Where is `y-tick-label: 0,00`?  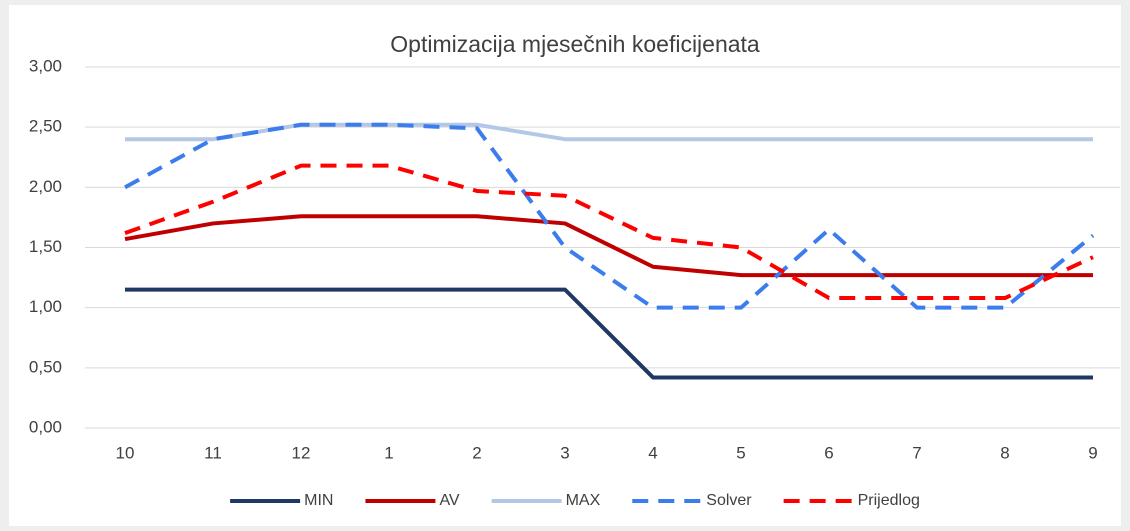 y-tick-label: 0,00 is located at coordinates (45, 426).